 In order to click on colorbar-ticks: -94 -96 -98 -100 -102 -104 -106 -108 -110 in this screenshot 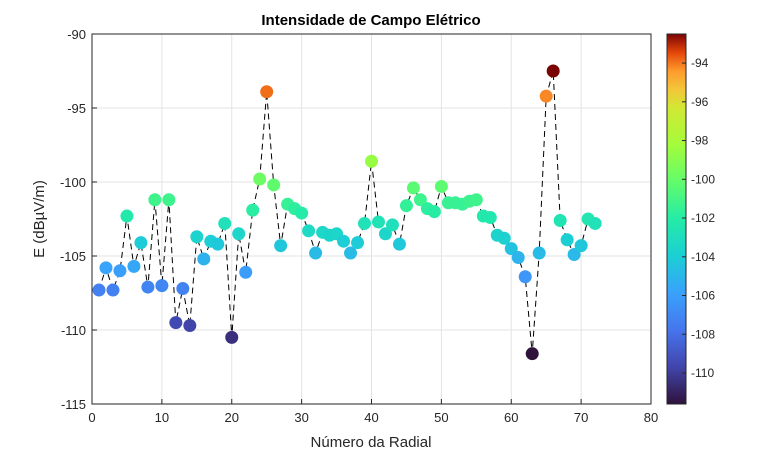, I will do `click(698, 218)`.